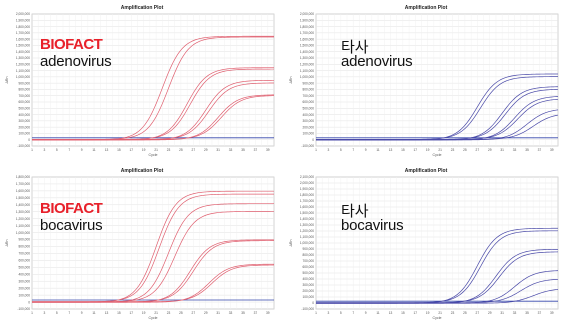 The width and height of the screenshot is (568, 325). I want to click on x-tick-label: 37, so click(256, 150).